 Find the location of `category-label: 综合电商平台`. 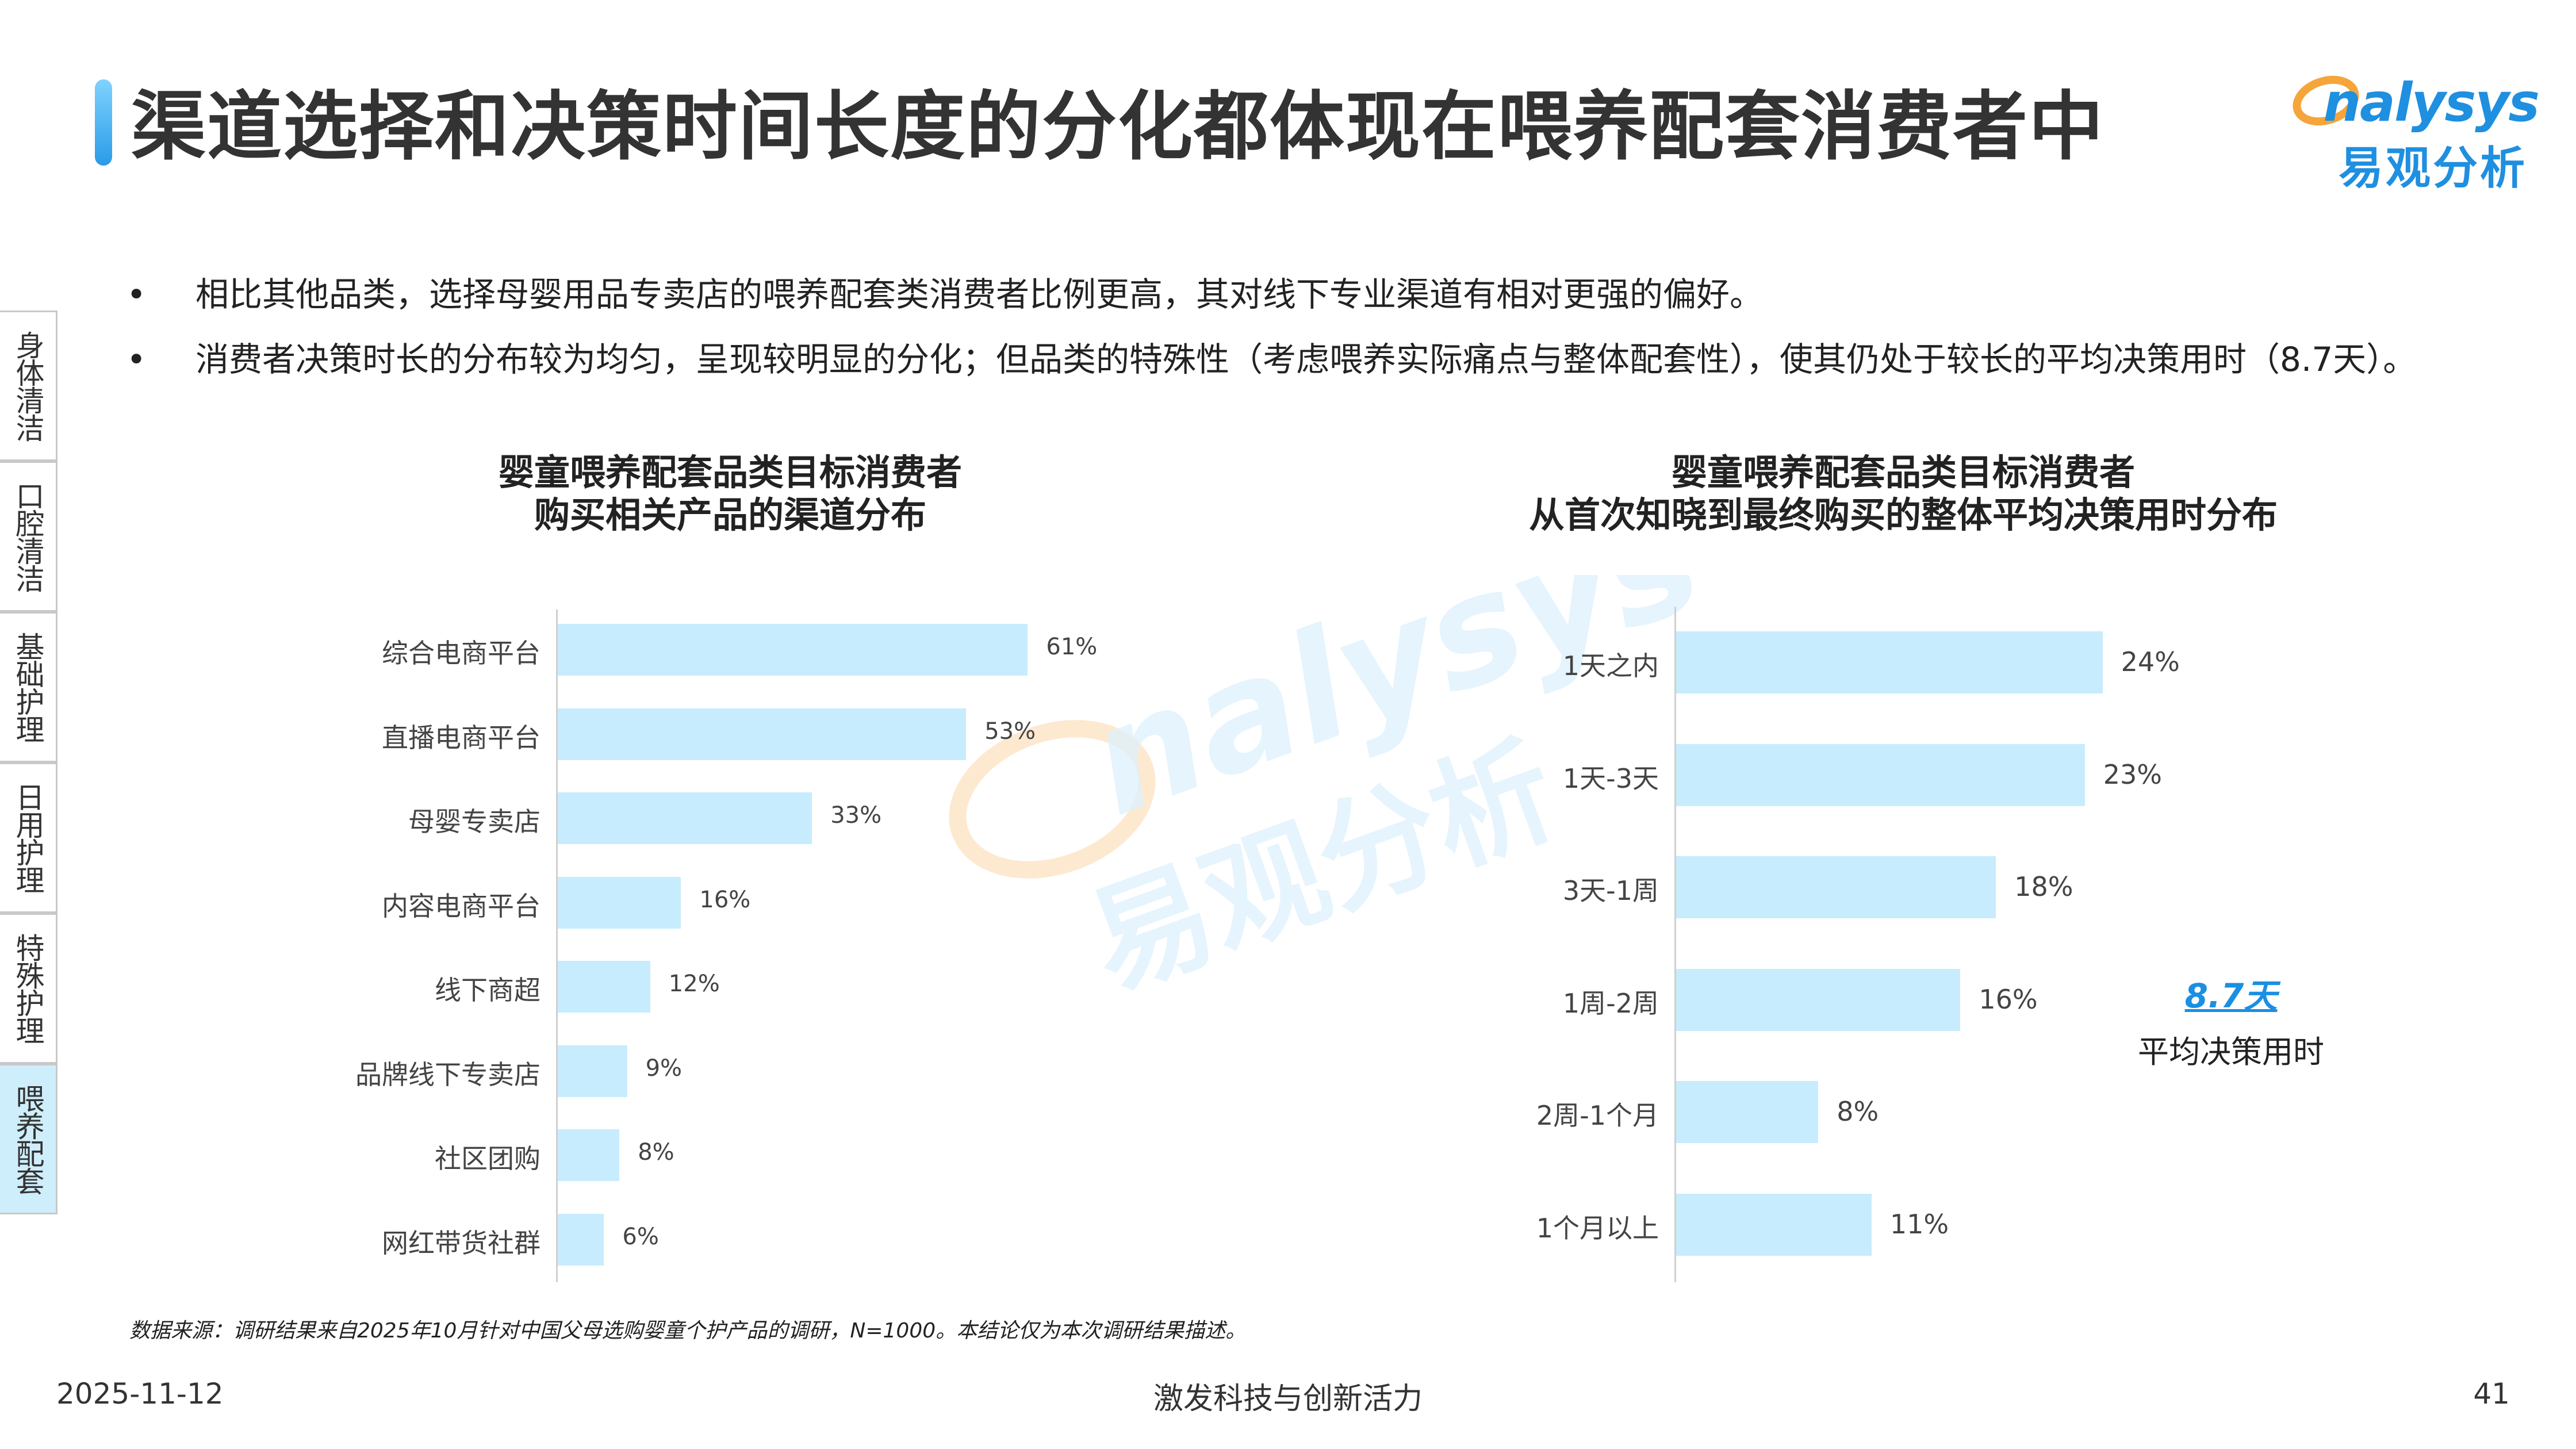

category-label: 综合电商平台 is located at coordinates (461, 653).